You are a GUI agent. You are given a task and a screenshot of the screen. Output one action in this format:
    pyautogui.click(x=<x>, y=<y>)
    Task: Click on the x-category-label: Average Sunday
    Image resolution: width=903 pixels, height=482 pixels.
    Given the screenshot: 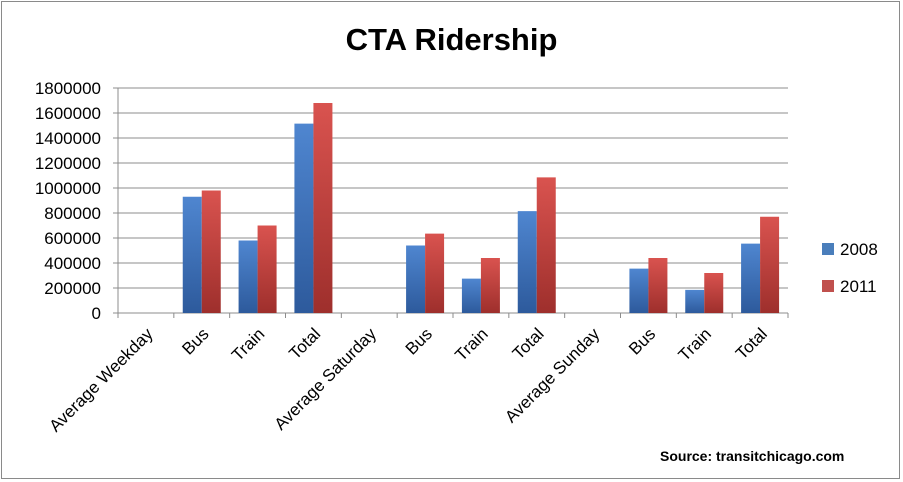 What is the action you would take?
    pyautogui.click(x=552, y=375)
    